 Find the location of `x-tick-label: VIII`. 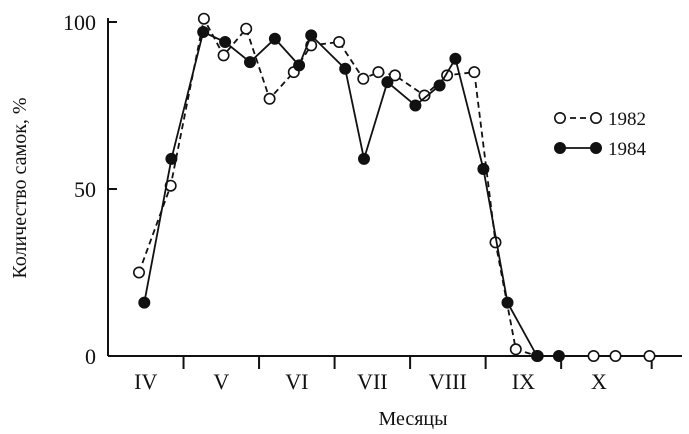

x-tick-label: VIII is located at coordinates (448, 381).